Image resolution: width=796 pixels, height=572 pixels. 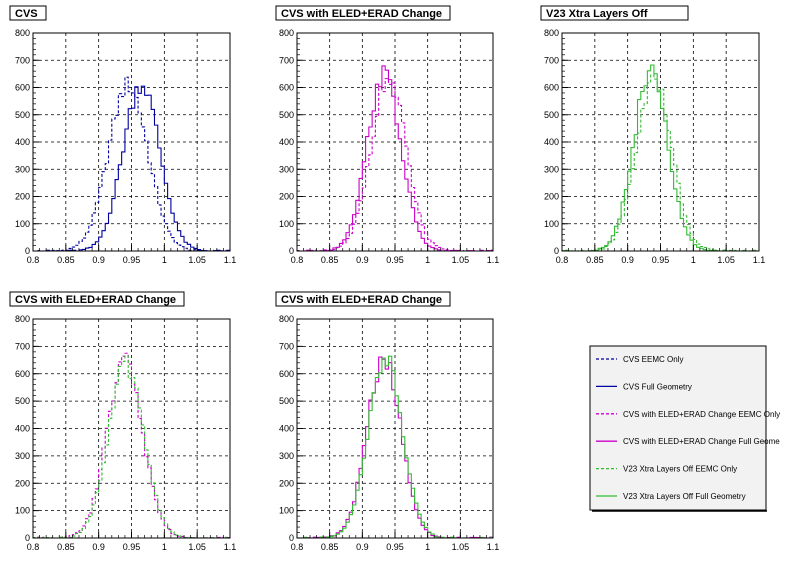 What do you see at coordinates (701, 414) in the screenshot?
I see `legend-entry-label: CVS with ELED+ERAD Change EEMC Only` at bounding box center [701, 414].